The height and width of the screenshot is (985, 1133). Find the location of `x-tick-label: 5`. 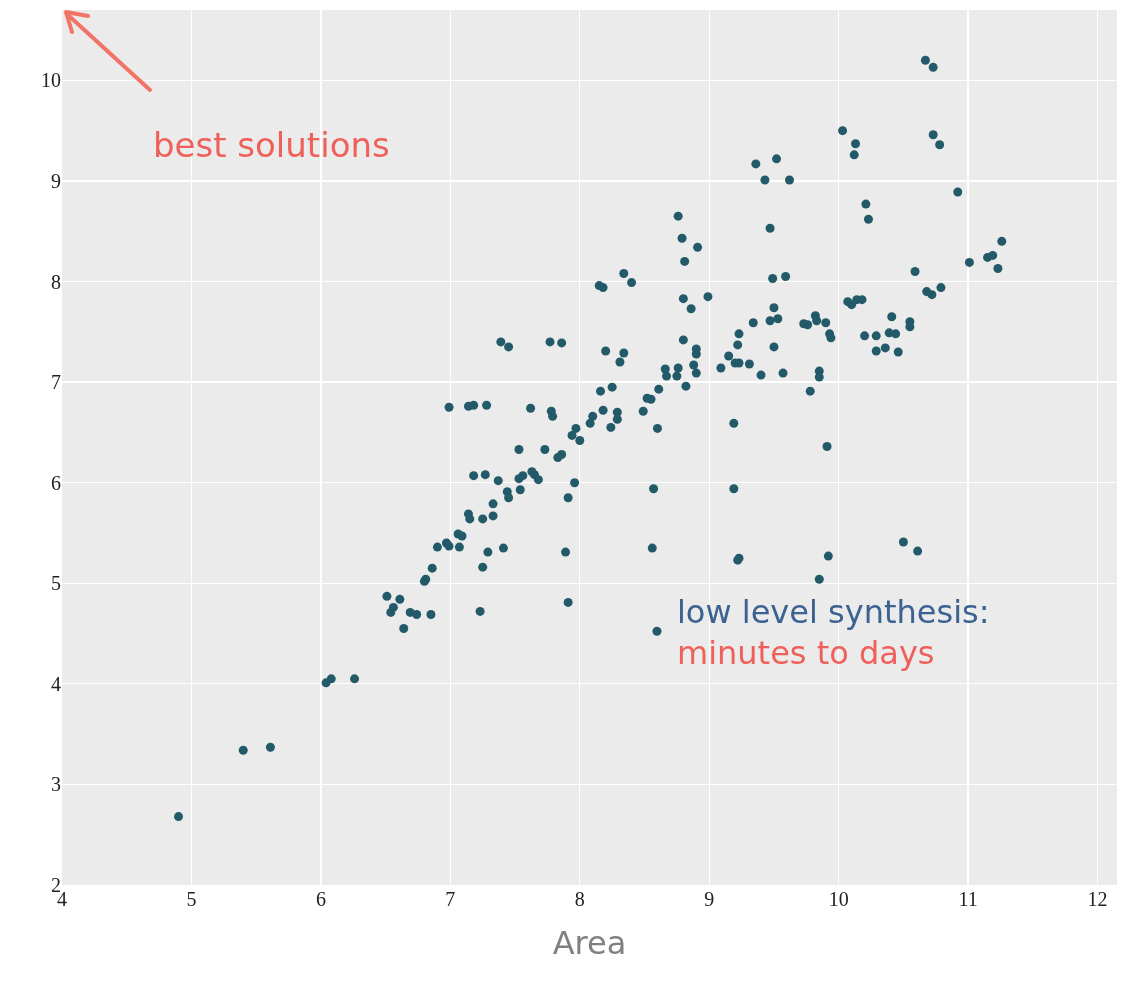

x-tick-label: 5 is located at coordinates (191, 899).